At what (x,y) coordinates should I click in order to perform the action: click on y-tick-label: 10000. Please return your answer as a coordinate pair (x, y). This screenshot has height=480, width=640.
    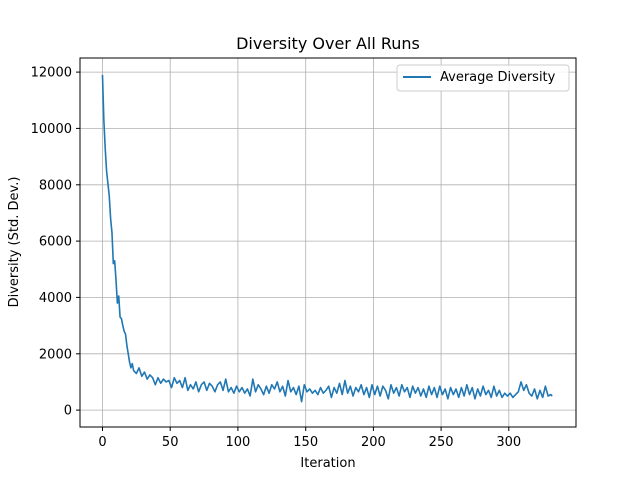
    Looking at the image, I should click on (51, 129).